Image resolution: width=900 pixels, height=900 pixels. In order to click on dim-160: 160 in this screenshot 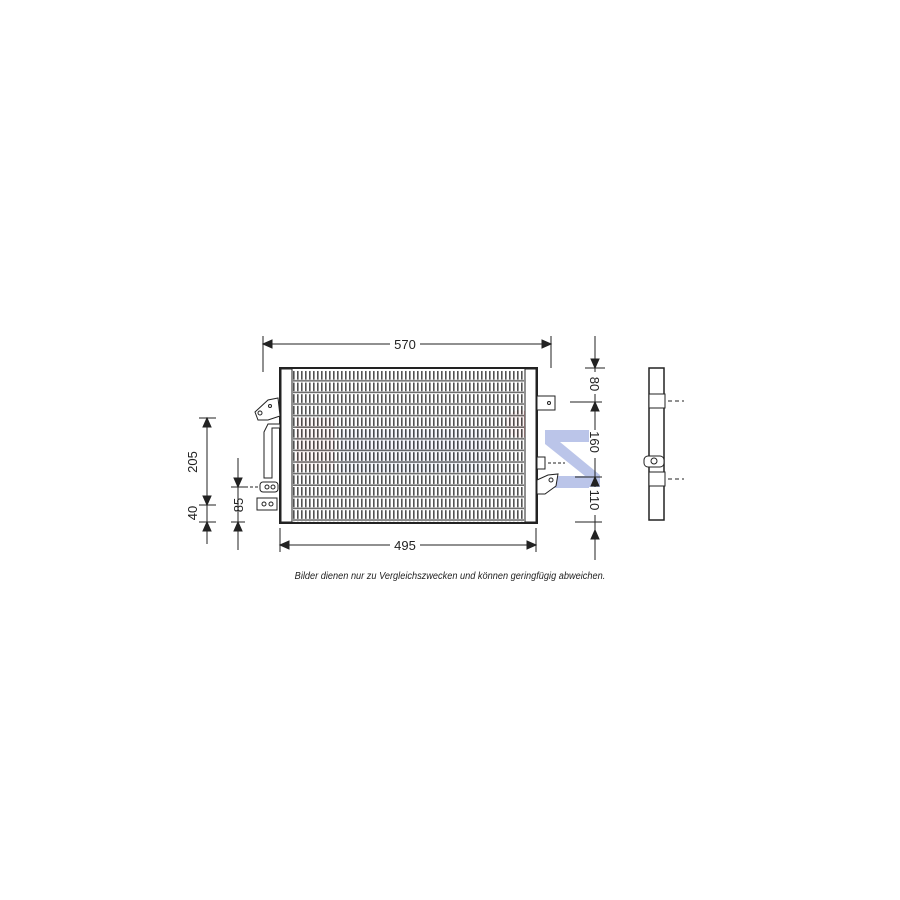, I will do `click(594, 442)`.